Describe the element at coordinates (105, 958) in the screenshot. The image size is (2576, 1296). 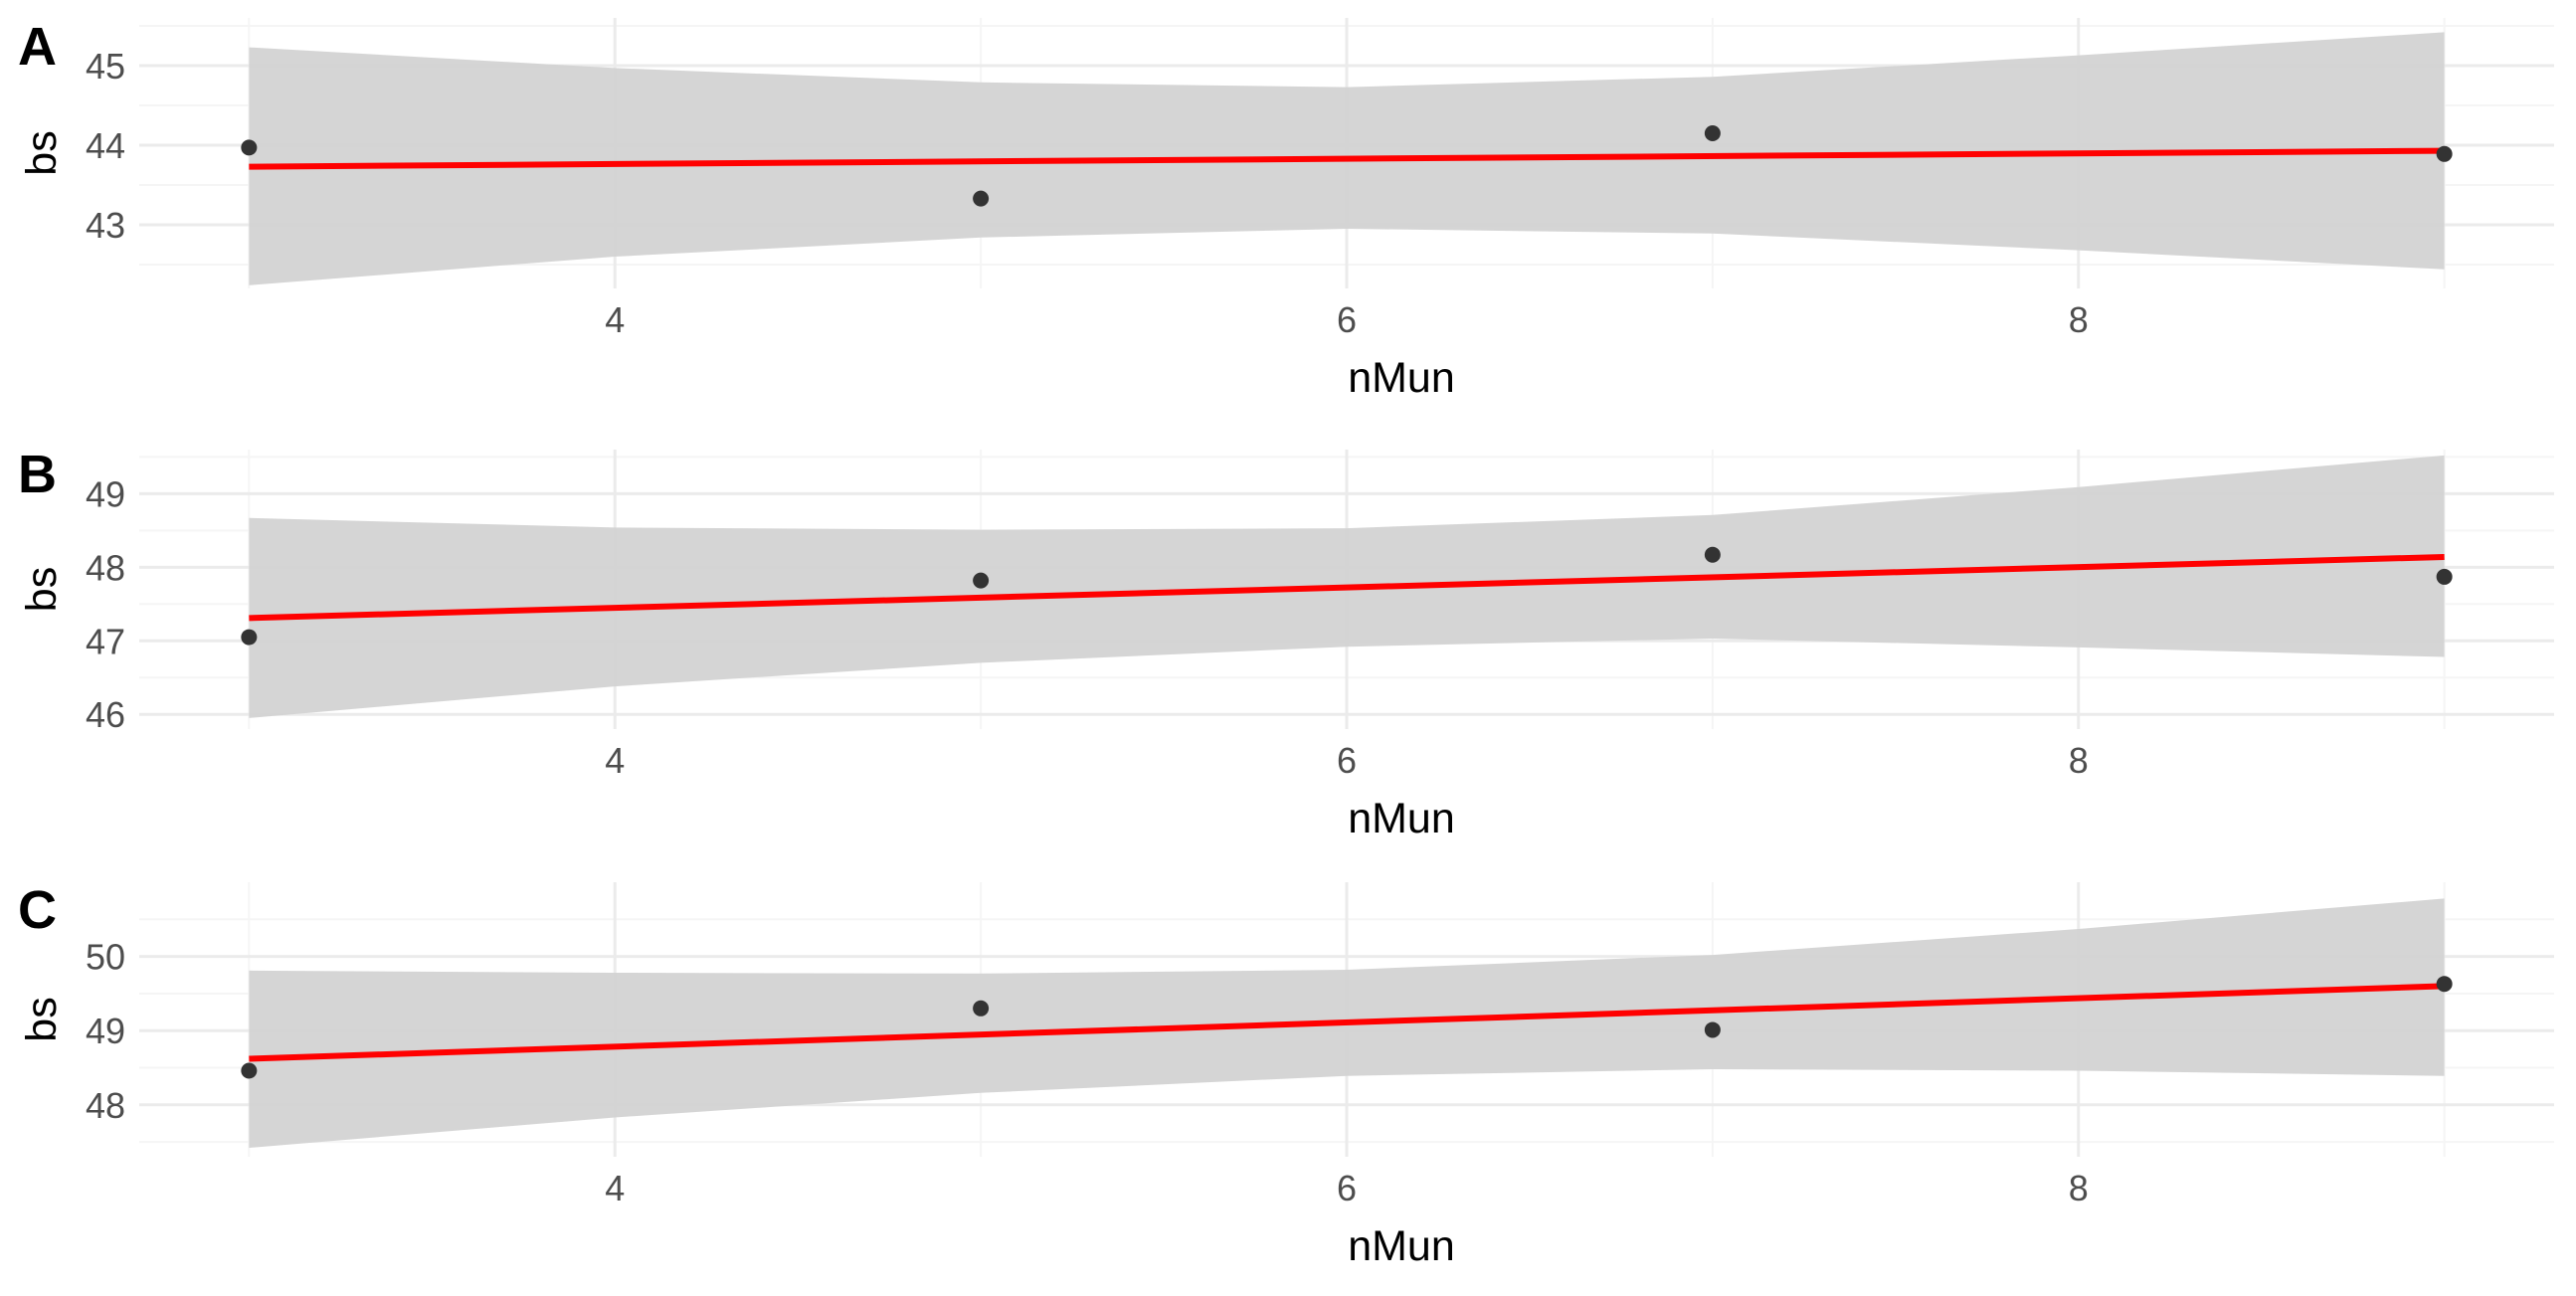
I see `y-tick-label: 50` at that location.